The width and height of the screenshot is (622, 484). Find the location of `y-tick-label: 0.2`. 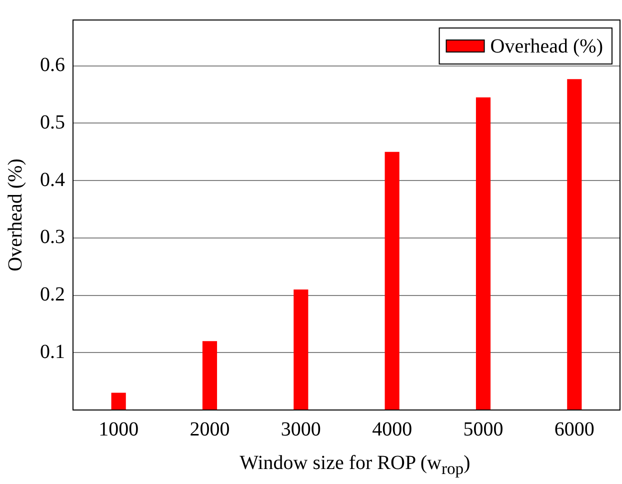

y-tick-label: 0.2 is located at coordinates (52, 295).